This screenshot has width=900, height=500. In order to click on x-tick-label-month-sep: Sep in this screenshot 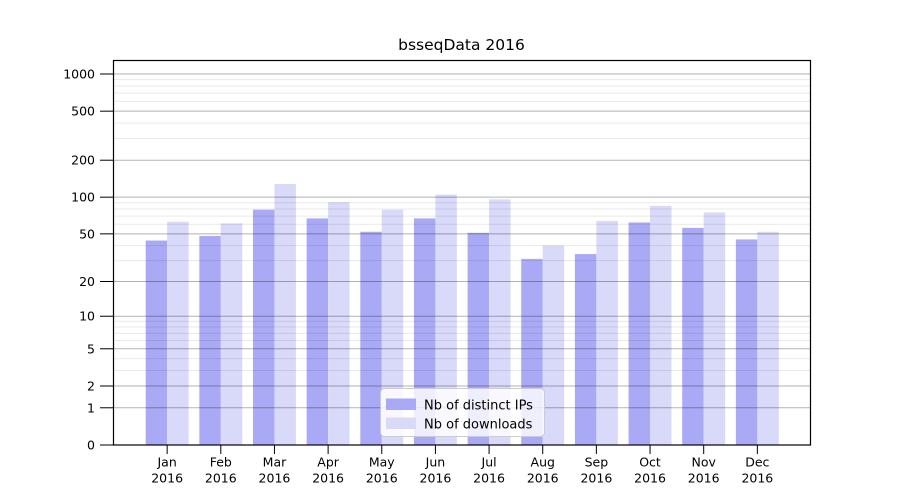, I will do `click(597, 462)`.